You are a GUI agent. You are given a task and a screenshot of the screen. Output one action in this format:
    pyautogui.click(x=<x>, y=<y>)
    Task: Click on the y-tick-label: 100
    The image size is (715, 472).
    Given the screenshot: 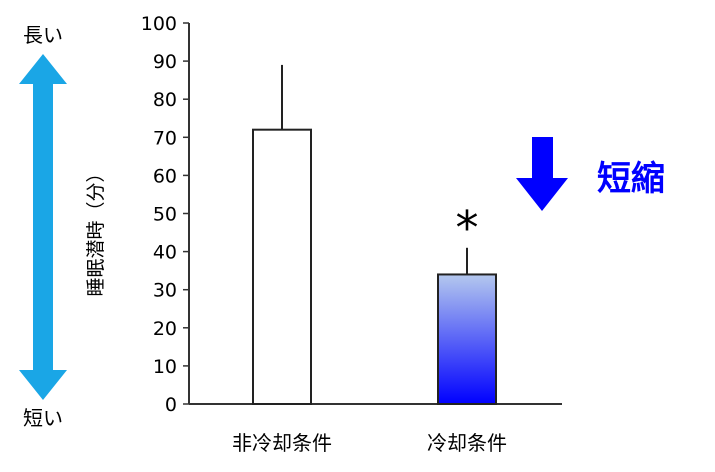 What is the action you would take?
    pyautogui.click(x=159, y=24)
    